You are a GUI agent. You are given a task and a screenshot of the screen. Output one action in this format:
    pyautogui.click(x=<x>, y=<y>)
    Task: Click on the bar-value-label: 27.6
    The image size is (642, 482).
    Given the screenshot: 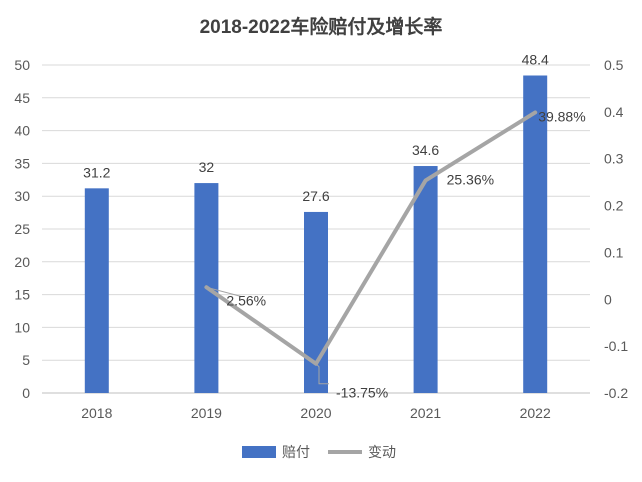 What is the action you would take?
    pyautogui.click(x=315, y=196)
    